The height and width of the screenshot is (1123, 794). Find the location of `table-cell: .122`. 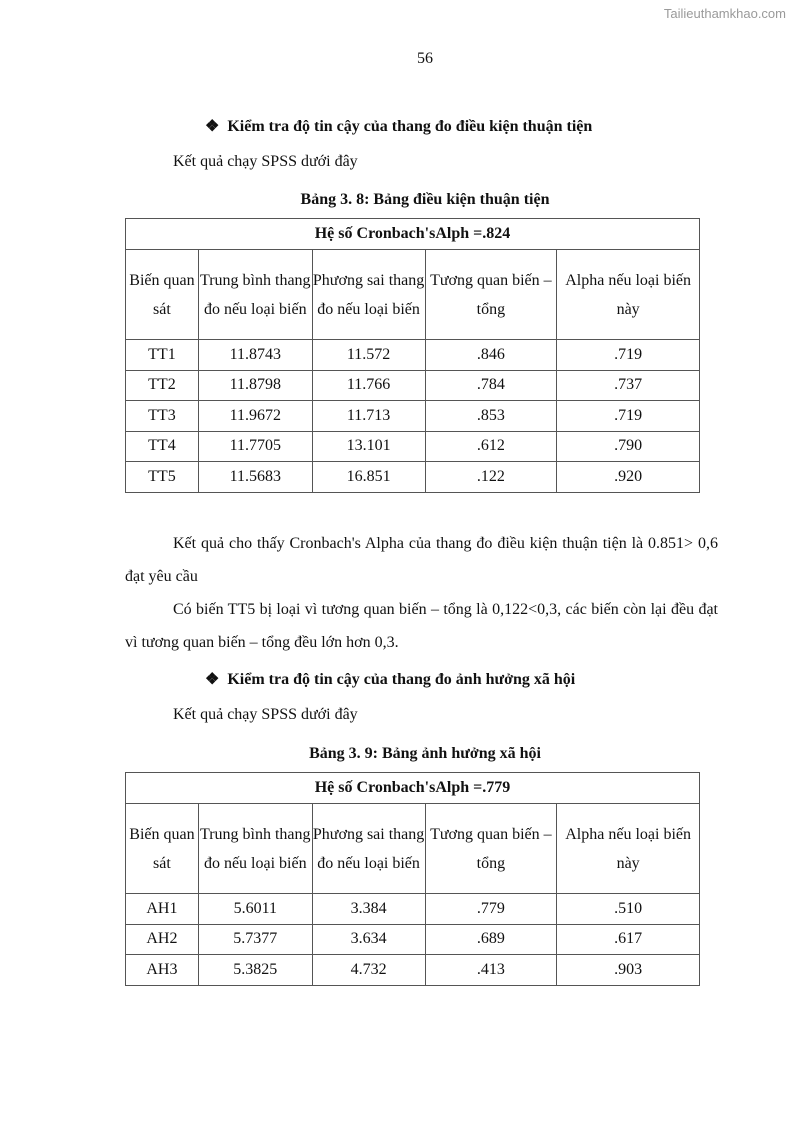

table-cell: .122 is located at coordinates (491, 477).